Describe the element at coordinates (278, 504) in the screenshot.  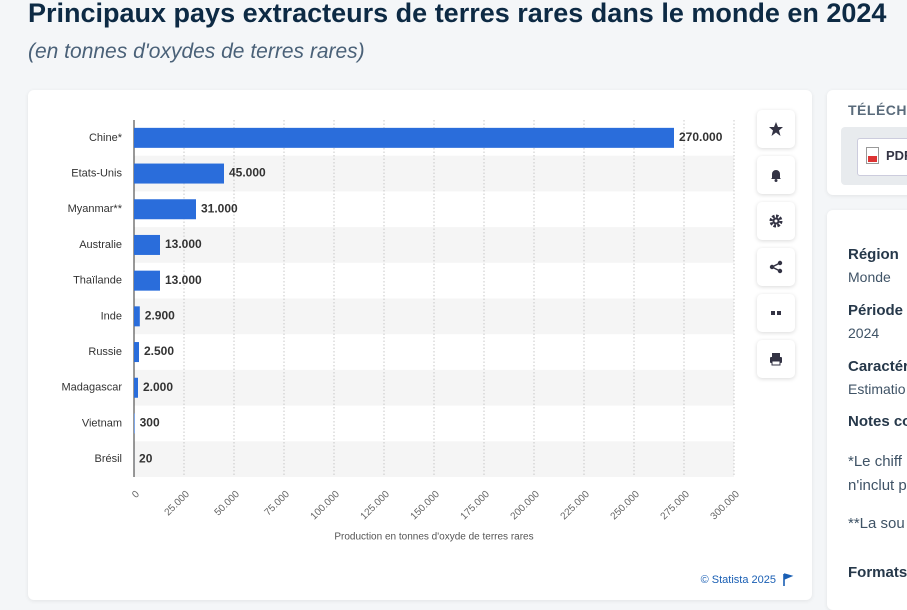
I see `x-tick-label: 75.000` at that location.